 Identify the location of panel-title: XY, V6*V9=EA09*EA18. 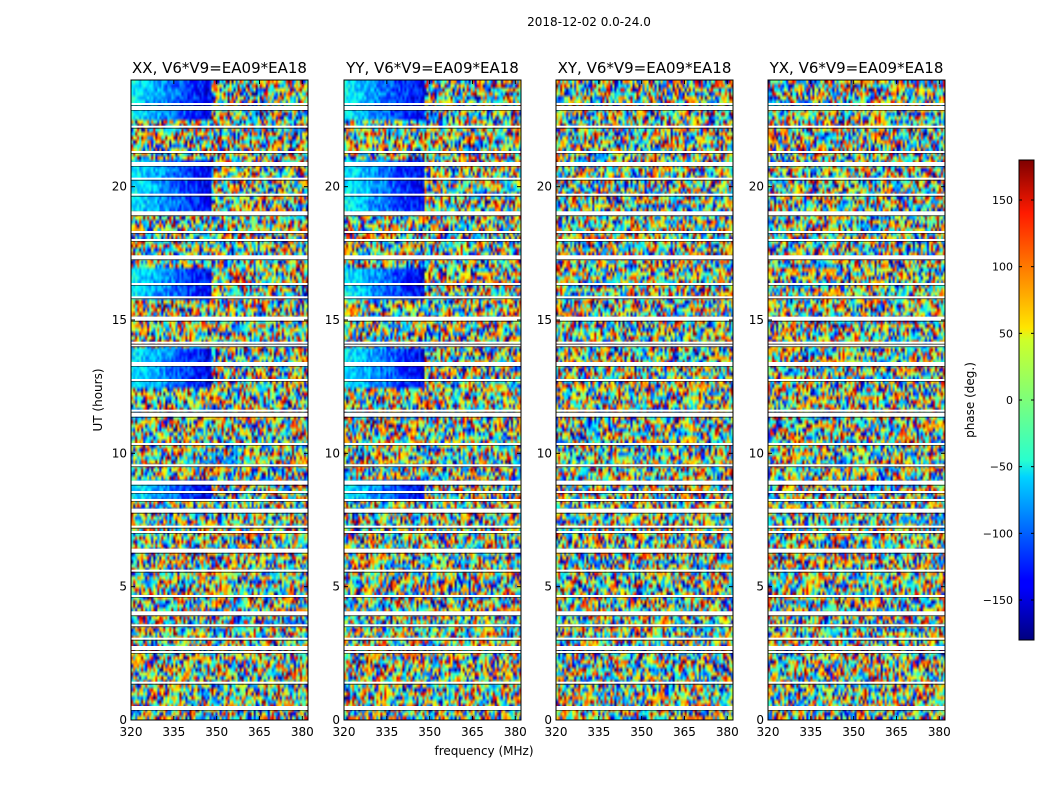
(645, 68).